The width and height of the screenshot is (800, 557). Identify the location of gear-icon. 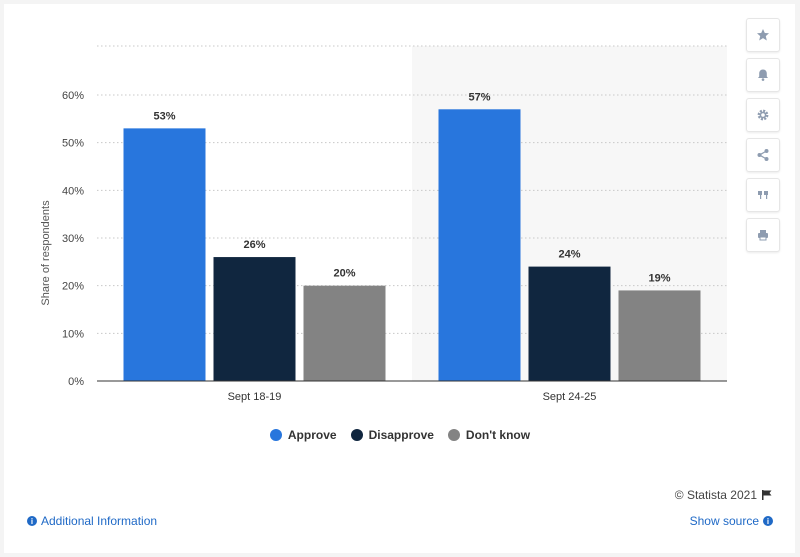
(763, 115).